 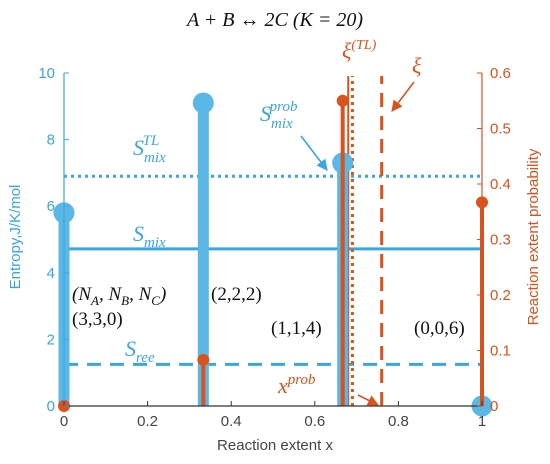 I want to click on s-mix-prob-label: Smixprob, so click(x=279, y=115).